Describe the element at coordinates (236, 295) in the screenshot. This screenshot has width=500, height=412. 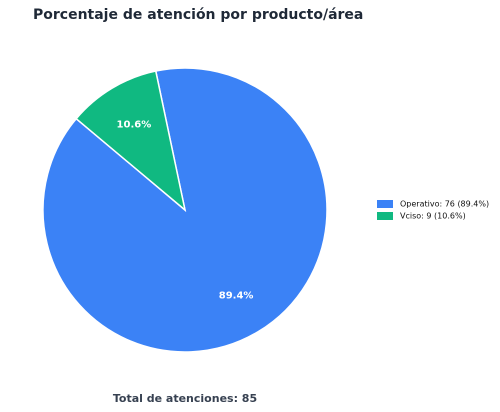
I see `slice-label: 89.4%` at that location.